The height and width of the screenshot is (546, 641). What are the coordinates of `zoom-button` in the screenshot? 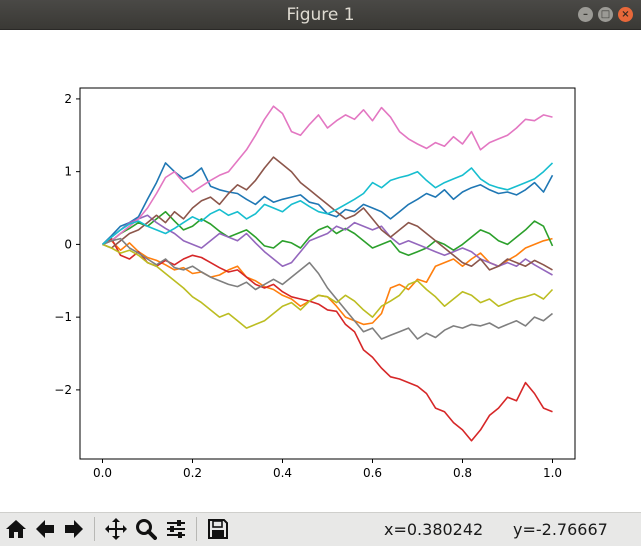 It's located at (146, 529).